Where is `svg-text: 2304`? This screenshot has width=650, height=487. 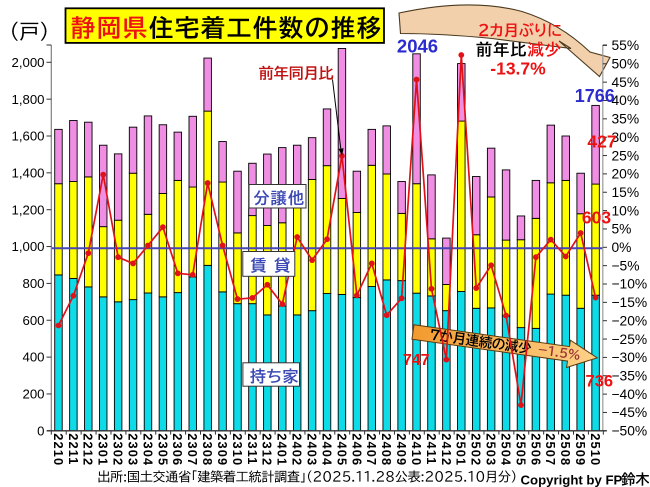
svg-text: 2304 is located at coordinates (147, 449).